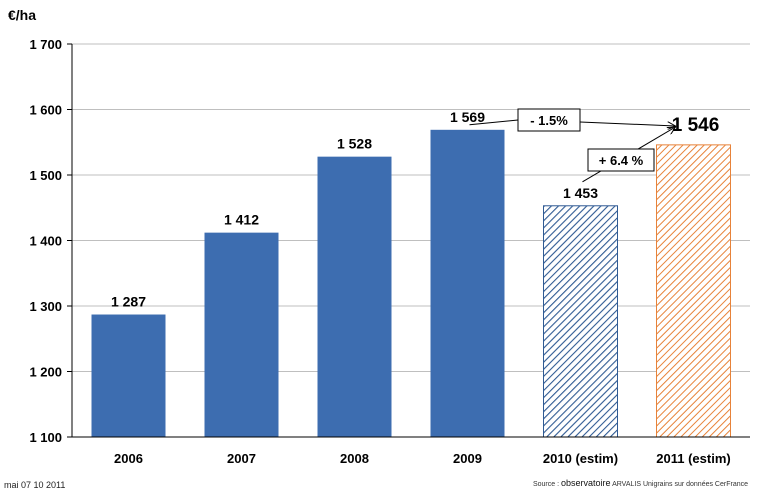 This screenshot has height=493, width=758. Describe the element at coordinates (580, 458) in the screenshot. I see `x-tick-label: 2010 (estim)` at that location.